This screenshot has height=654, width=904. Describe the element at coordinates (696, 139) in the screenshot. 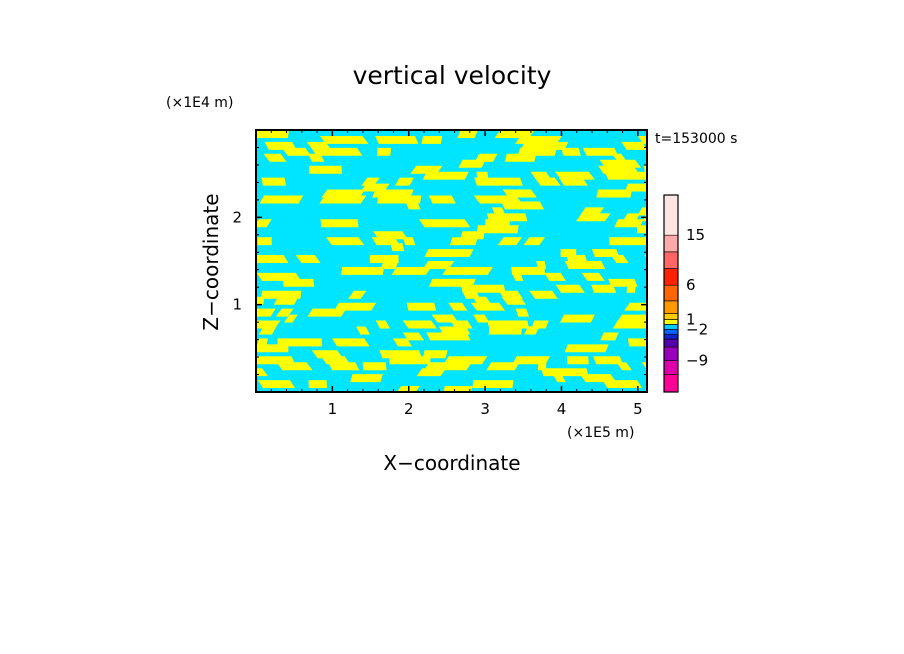

I see `time-label: t=153000 s` at that location.